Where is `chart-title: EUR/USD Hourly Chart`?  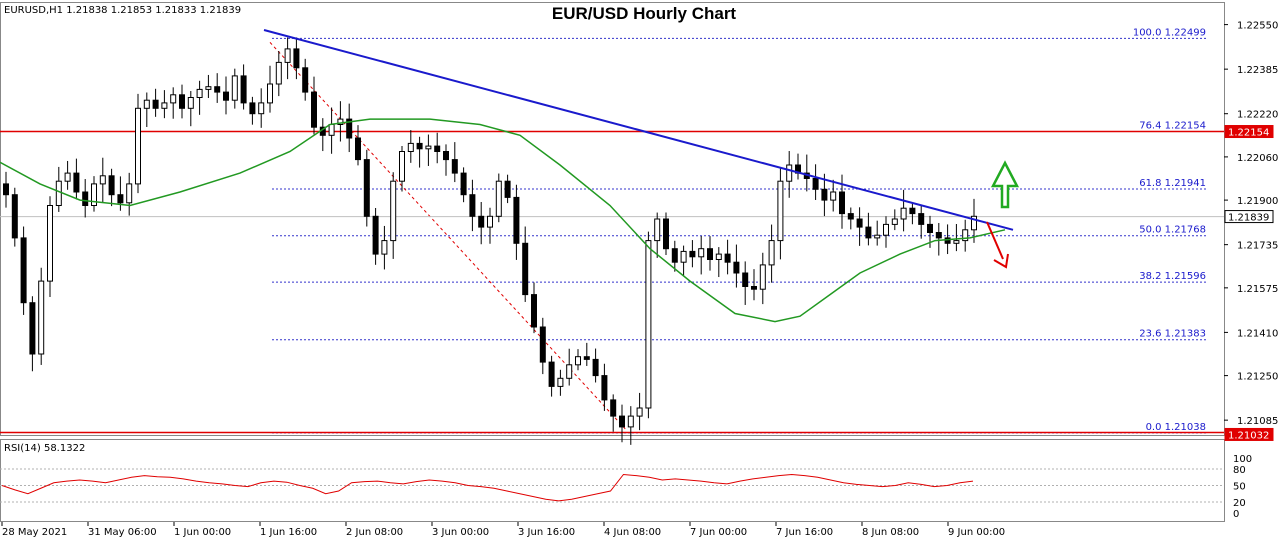
chart-title: EUR/USD Hourly Chart is located at coordinates (644, 13).